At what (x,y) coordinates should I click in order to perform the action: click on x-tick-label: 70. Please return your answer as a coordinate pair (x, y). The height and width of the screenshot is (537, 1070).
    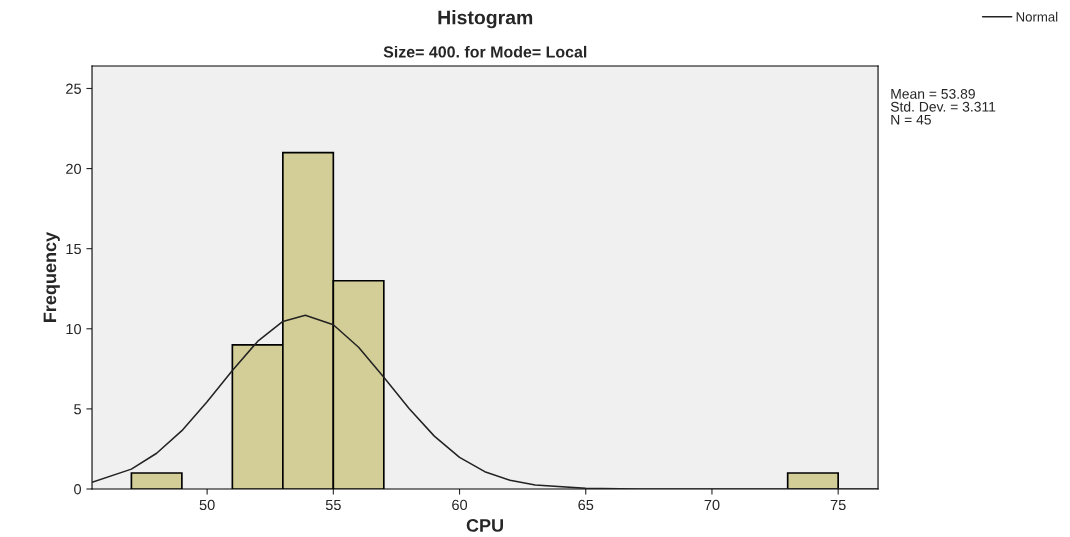
    Looking at the image, I should click on (712, 505).